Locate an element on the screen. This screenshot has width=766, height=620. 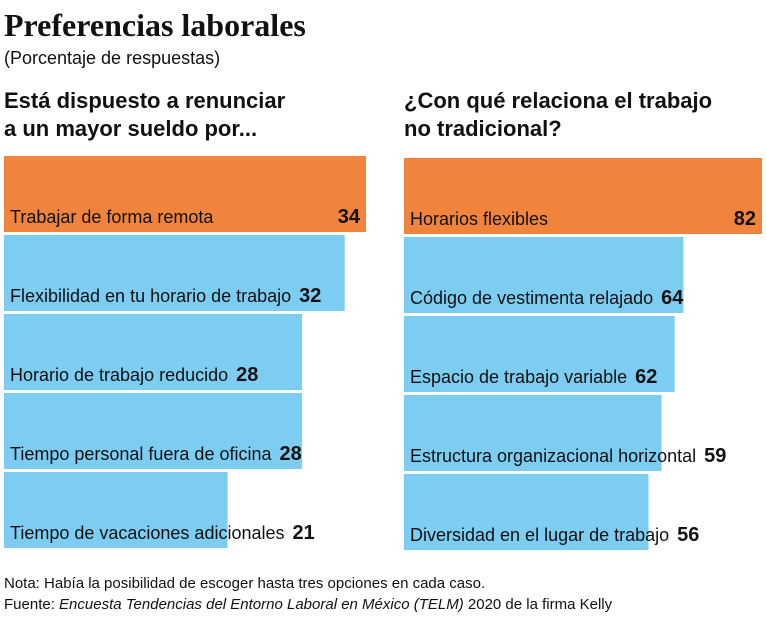
bar-label: Trabajar de forma remota is located at coordinates (112, 217).